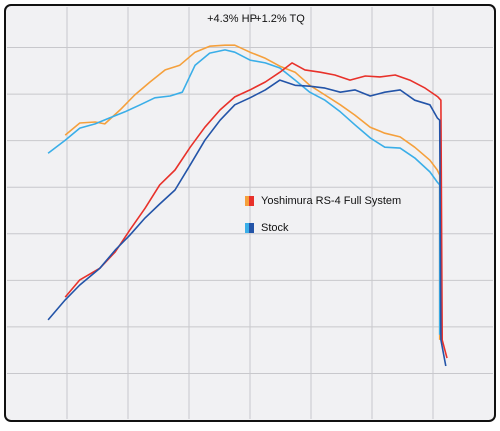 The image size is (500, 431). What do you see at coordinates (232, 19) in the screenshot?
I see `annotation: +4.3% HP` at bounding box center [232, 19].